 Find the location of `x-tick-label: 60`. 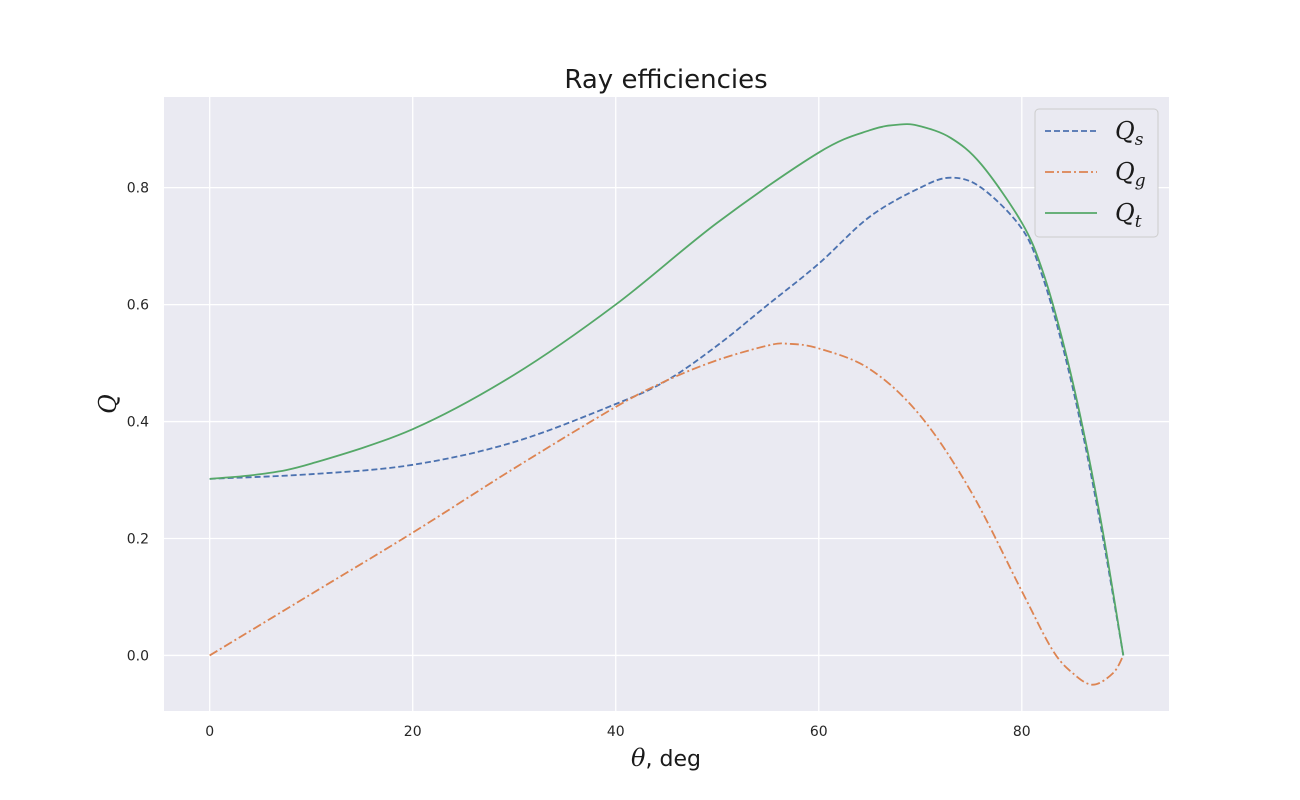

x-tick-label: 60 is located at coordinates (819, 732).